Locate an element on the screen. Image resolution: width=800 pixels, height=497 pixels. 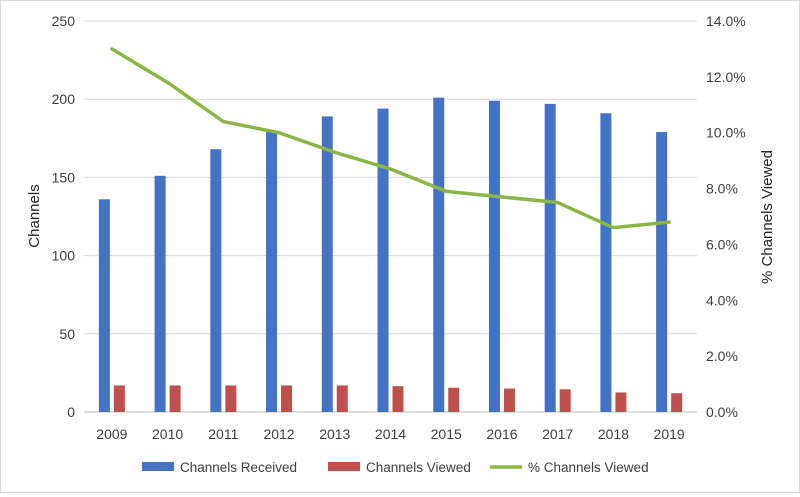
right-tick-label: 0.0% is located at coordinates (722, 412).